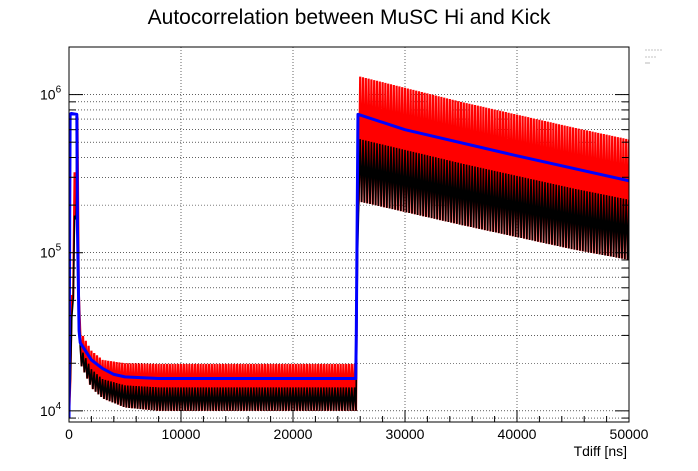 Image resolution: width=698 pixels, height=471 pixels. Describe the element at coordinates (293, 434) in the screenshot. I see `x-tick-label: 20000` at that location.